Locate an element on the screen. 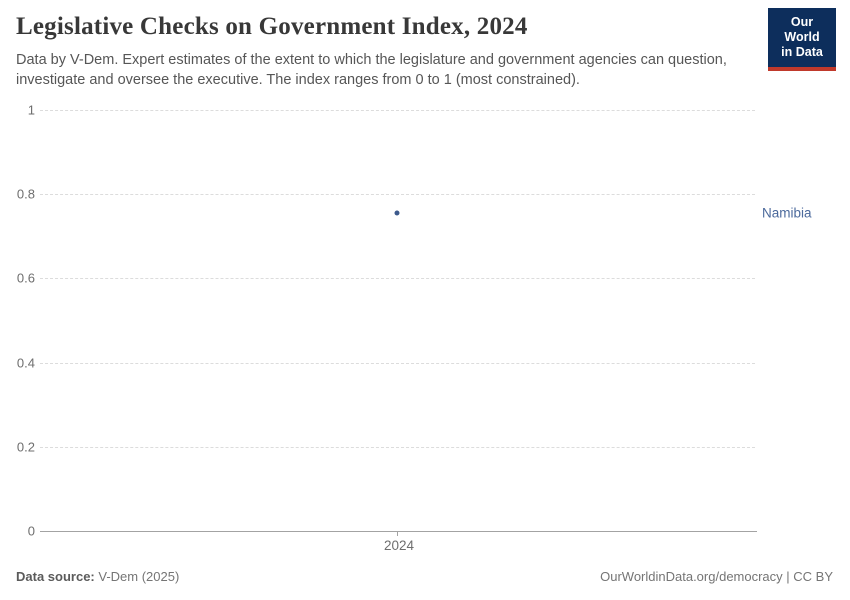  y-tick-label: 1 is located at coordinates (31, 110).